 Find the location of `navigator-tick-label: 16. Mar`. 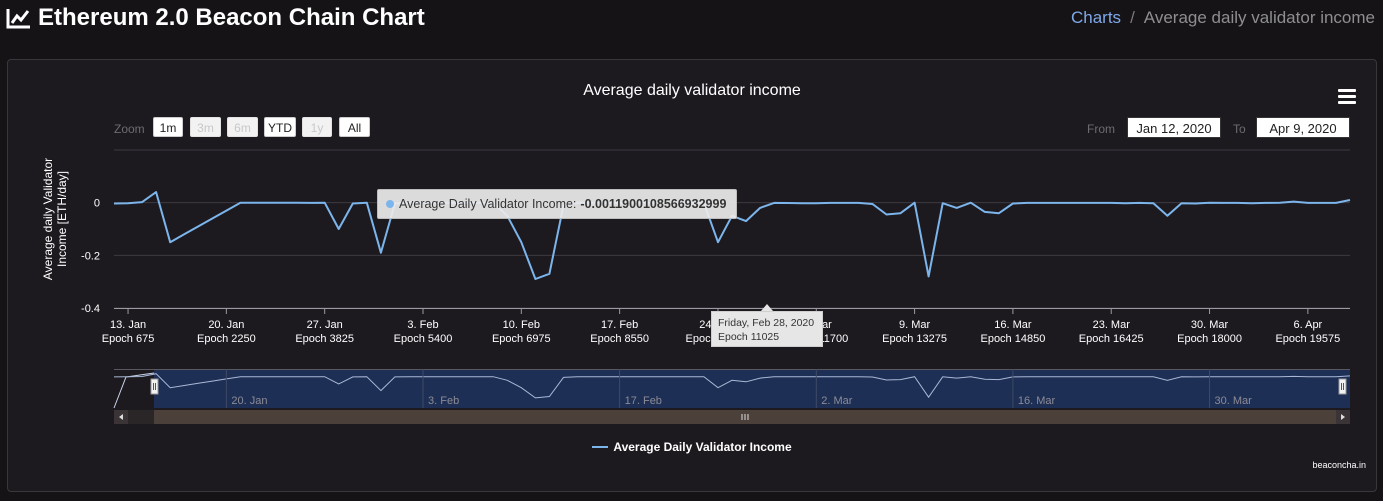

navigator-tick-label: 16. Mar is located at coordinates (1037, 401).